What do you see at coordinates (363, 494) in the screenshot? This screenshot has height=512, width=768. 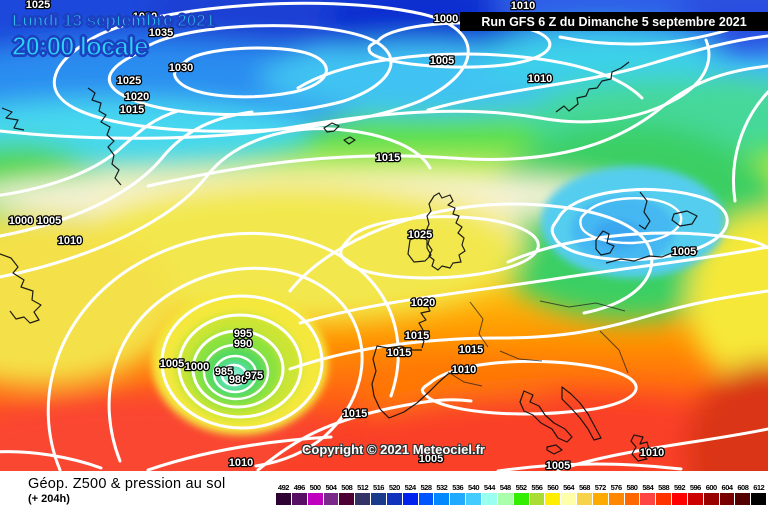 I see `scale-cell-512: 512` at bounding box center [363, 494].